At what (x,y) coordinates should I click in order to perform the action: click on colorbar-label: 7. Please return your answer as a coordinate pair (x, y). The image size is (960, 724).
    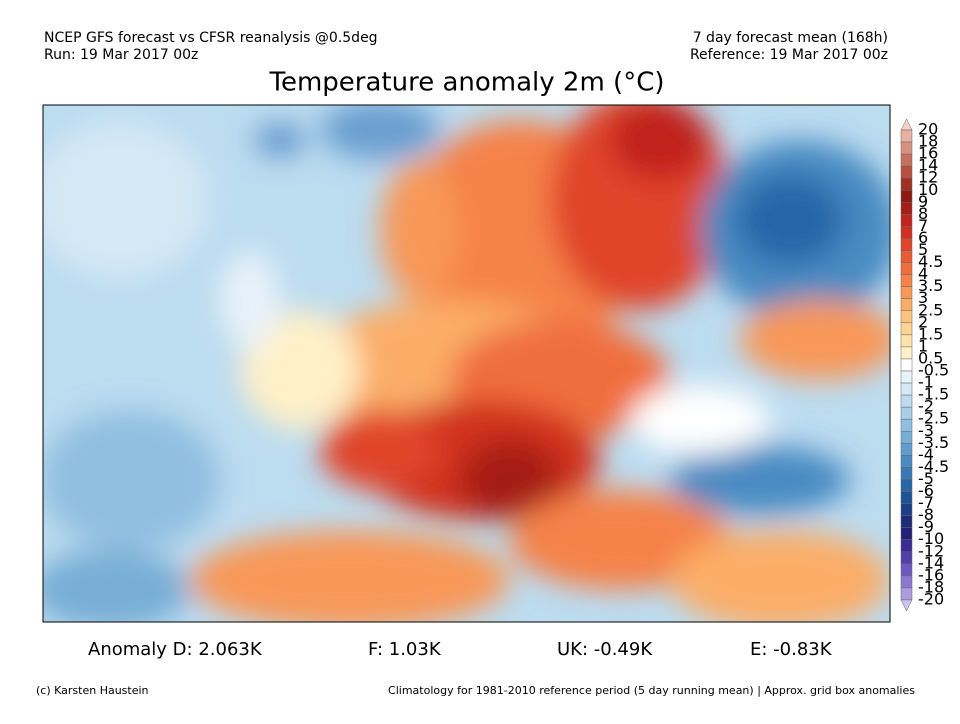
    Looking at the image, I should click on (923, 225).